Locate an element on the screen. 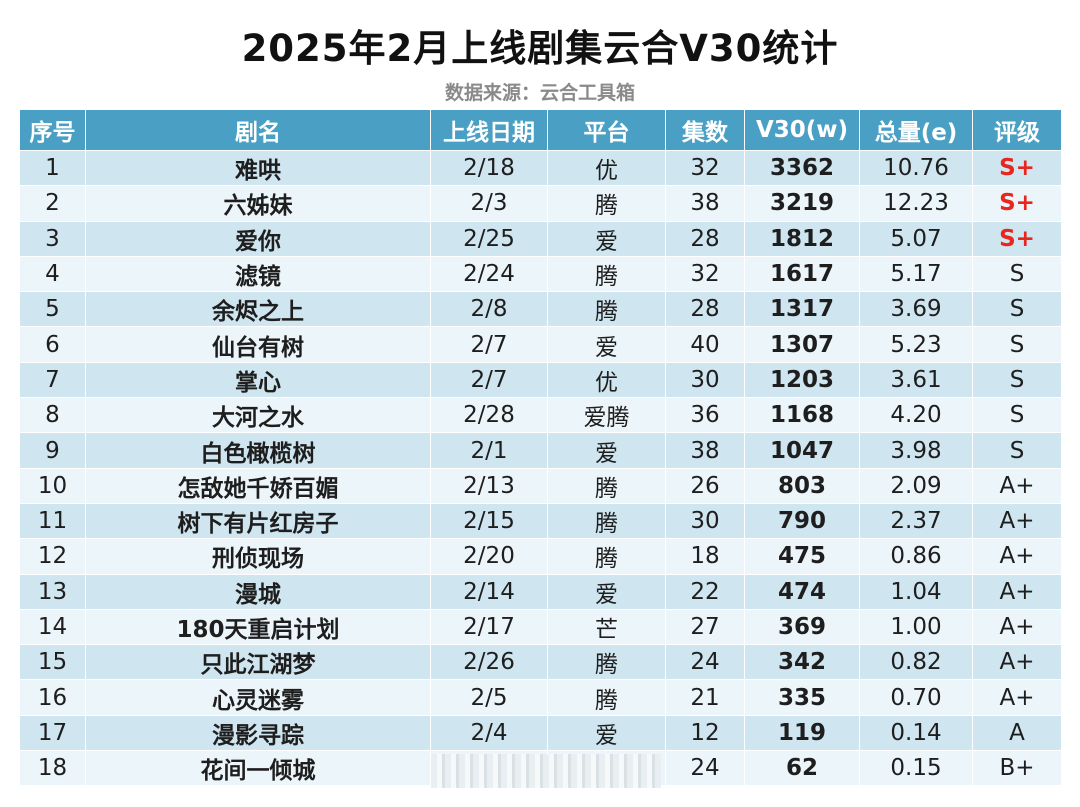  cell-v30: 1047 is located at coordinates (802, 450).